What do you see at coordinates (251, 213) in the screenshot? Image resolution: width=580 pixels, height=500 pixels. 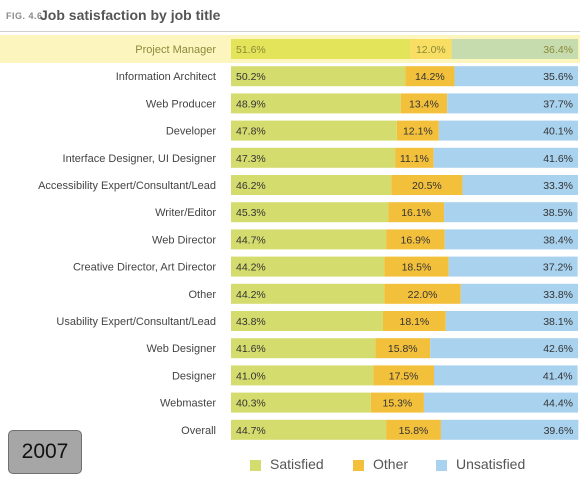 I see `value-label-satisfied-writer-editor: 45.3%` at bounding box center [251, 213].